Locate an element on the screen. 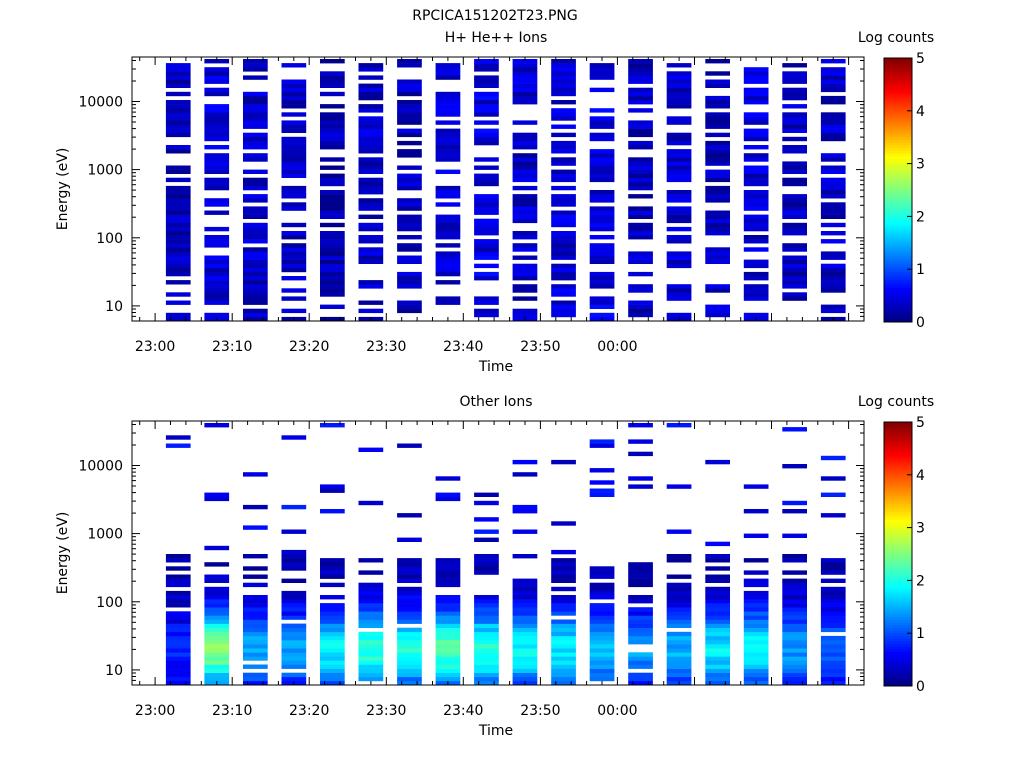 The image size is (1024, 768). x-tick-label: 23:40 is located at coordinates (463, 711).